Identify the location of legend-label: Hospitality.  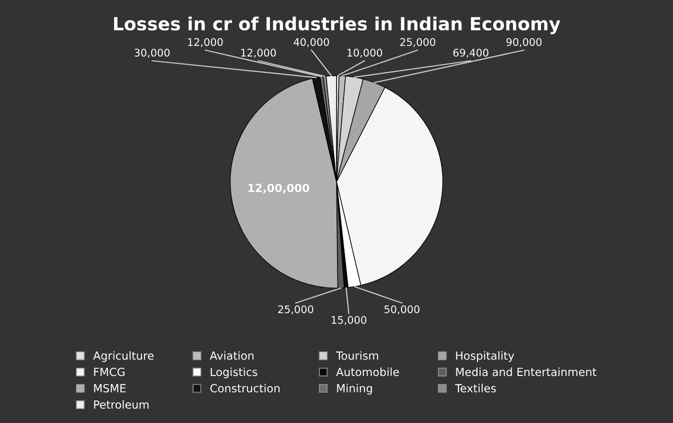
(485, 356).